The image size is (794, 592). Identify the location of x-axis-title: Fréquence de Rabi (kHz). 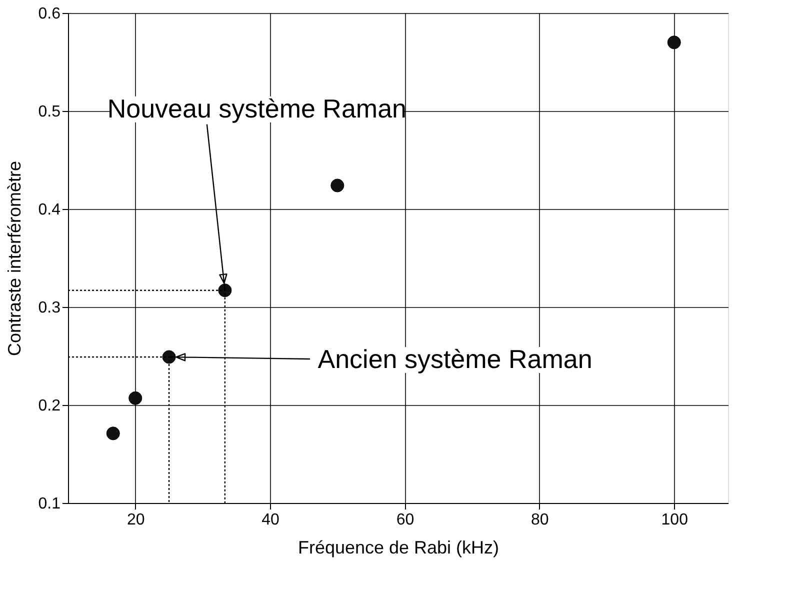
(399, 548).